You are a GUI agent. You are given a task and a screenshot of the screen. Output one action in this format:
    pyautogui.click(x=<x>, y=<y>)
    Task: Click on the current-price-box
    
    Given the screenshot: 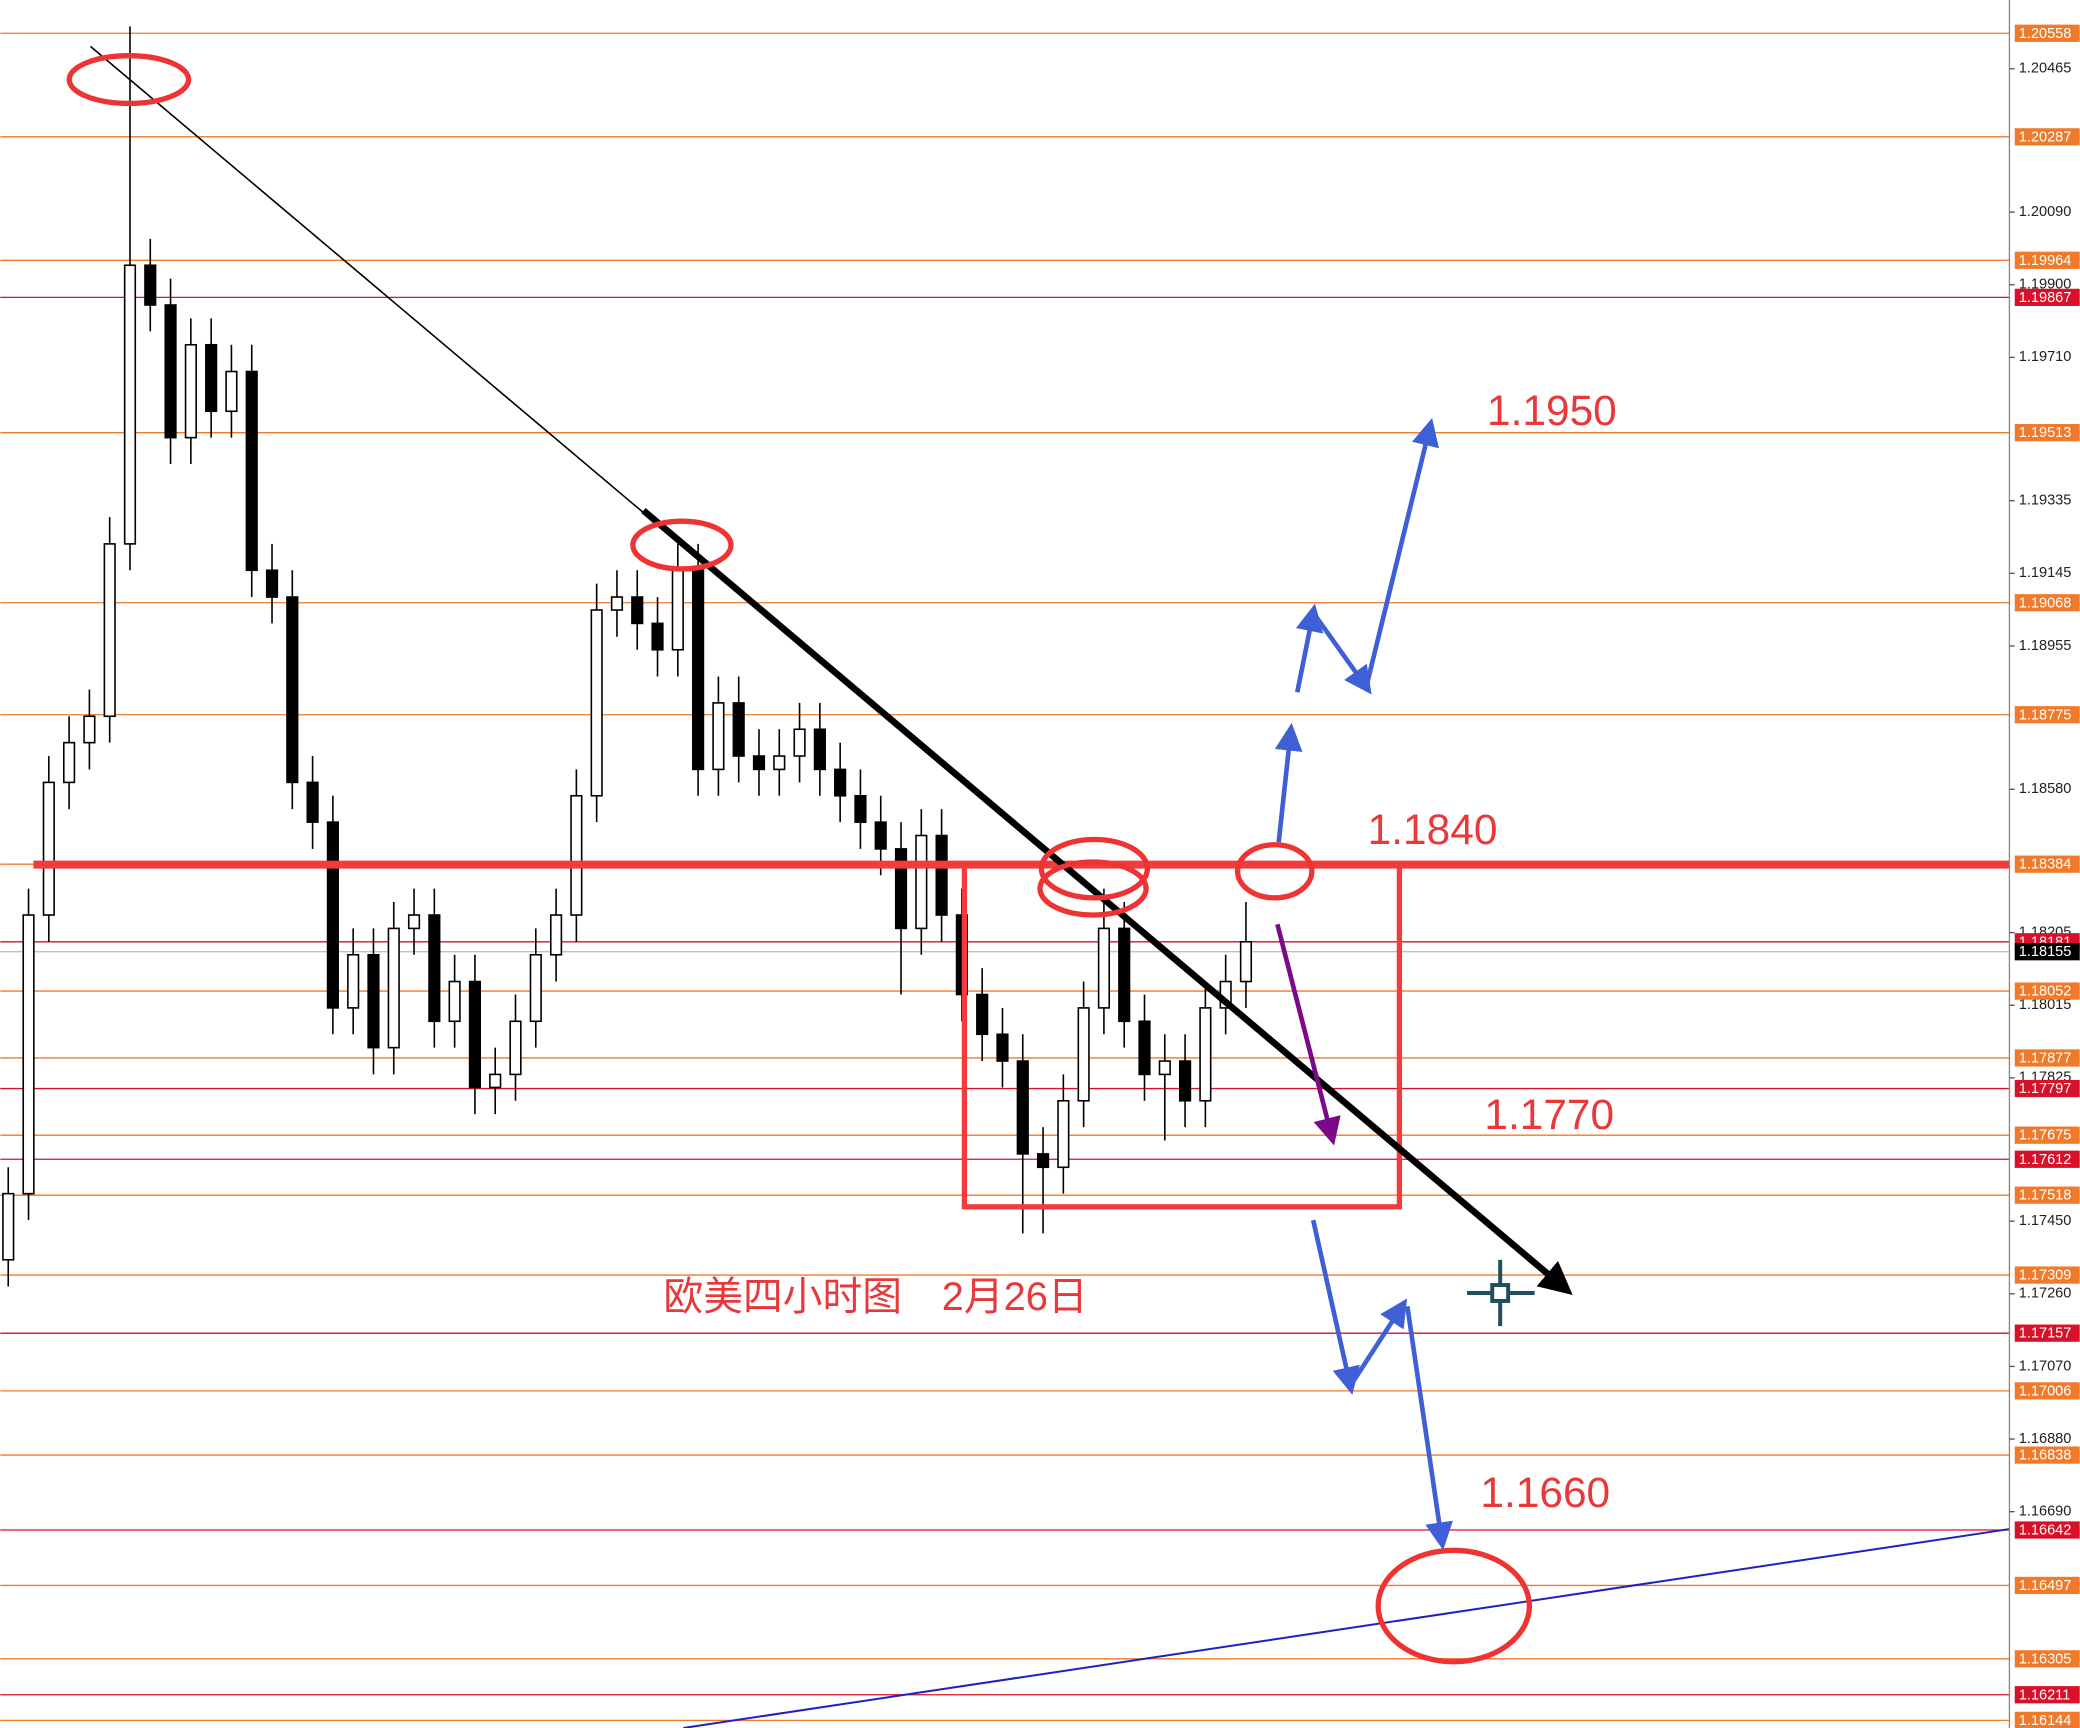 What is the action you would take?
    pyautogui.click(x=2047, y=952)
    